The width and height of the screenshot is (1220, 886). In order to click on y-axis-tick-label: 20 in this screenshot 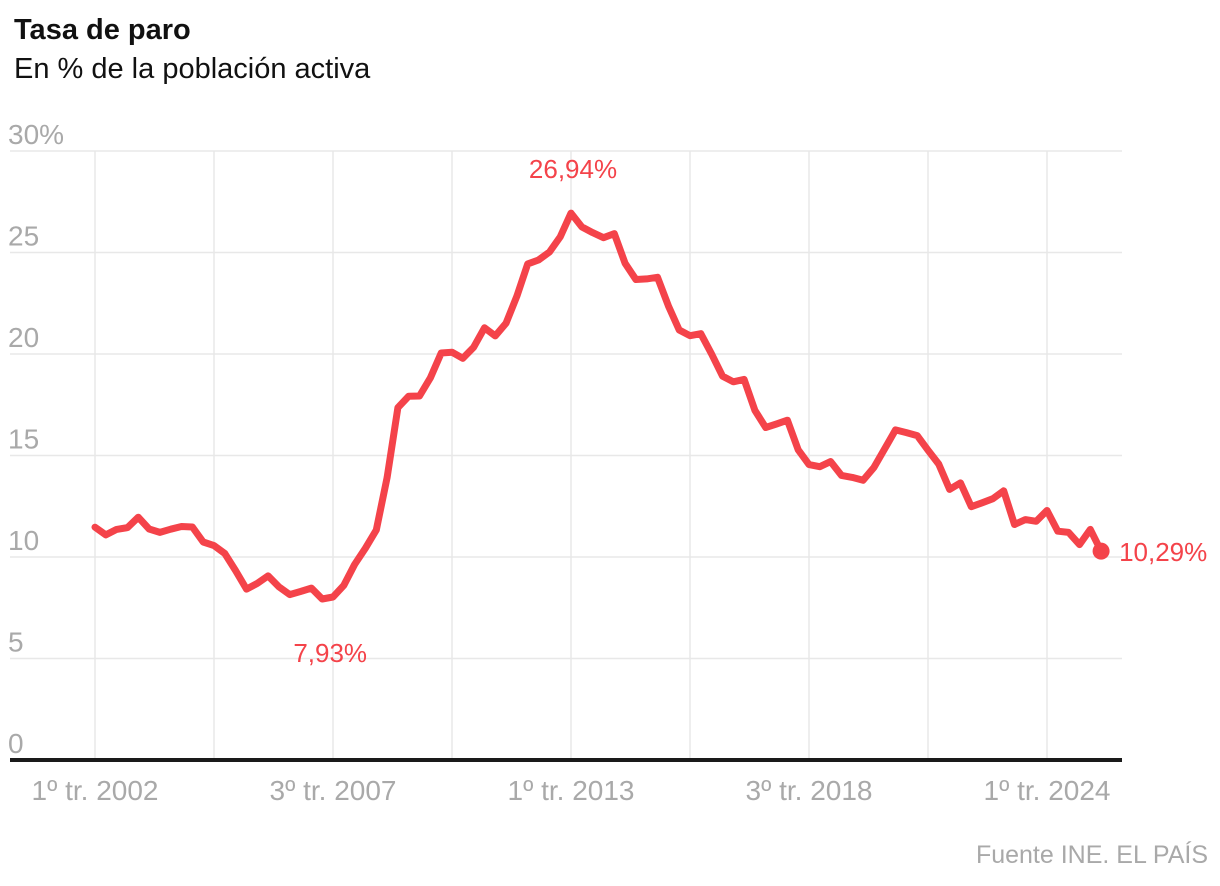, I will do `click(23, 337)`.